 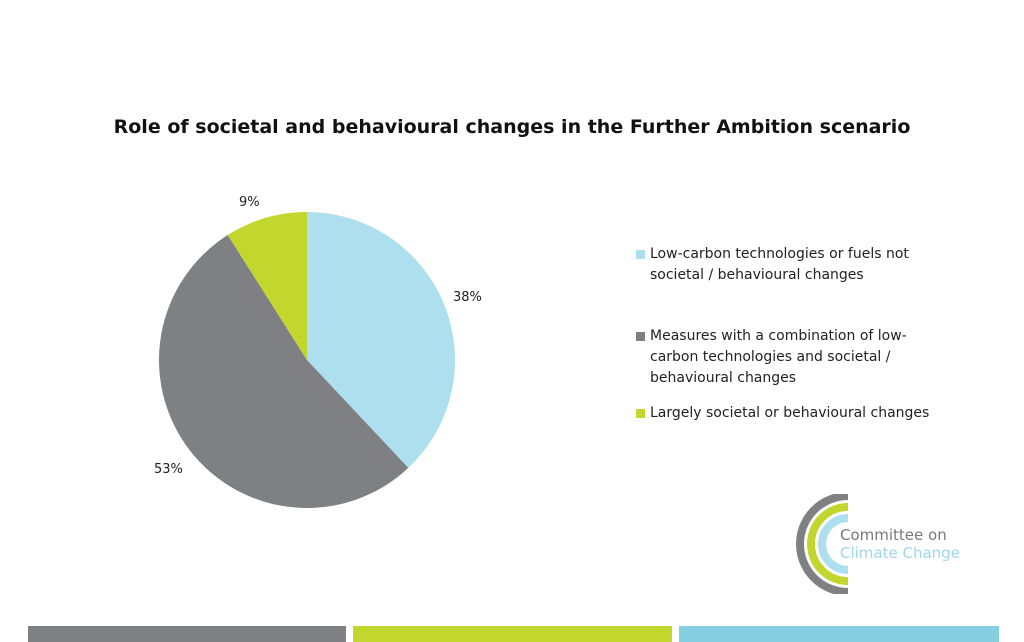 What do you see at coordinates (839, 634) in the screenshot?
I see `footer-bar-blue` at bounding box center [839, 634].